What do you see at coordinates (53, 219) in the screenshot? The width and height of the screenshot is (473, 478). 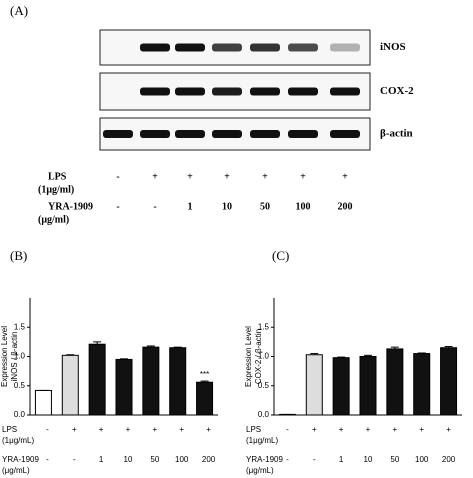 I see `row-label: (μg/ml)` at bounding box center [53, 219].